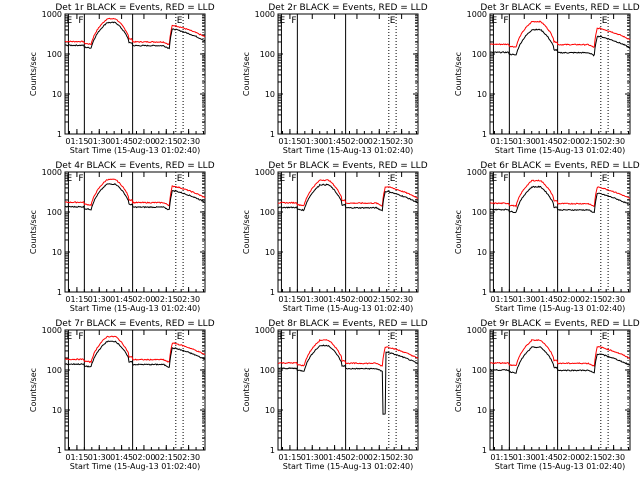 This screenshot has height=484, width=640. What do you see at coordinates (134, 166) in the screenshot?
I see `panel-title: Det 4r BLACK = Events, RED = LLD` at bounding box center [134, 166].